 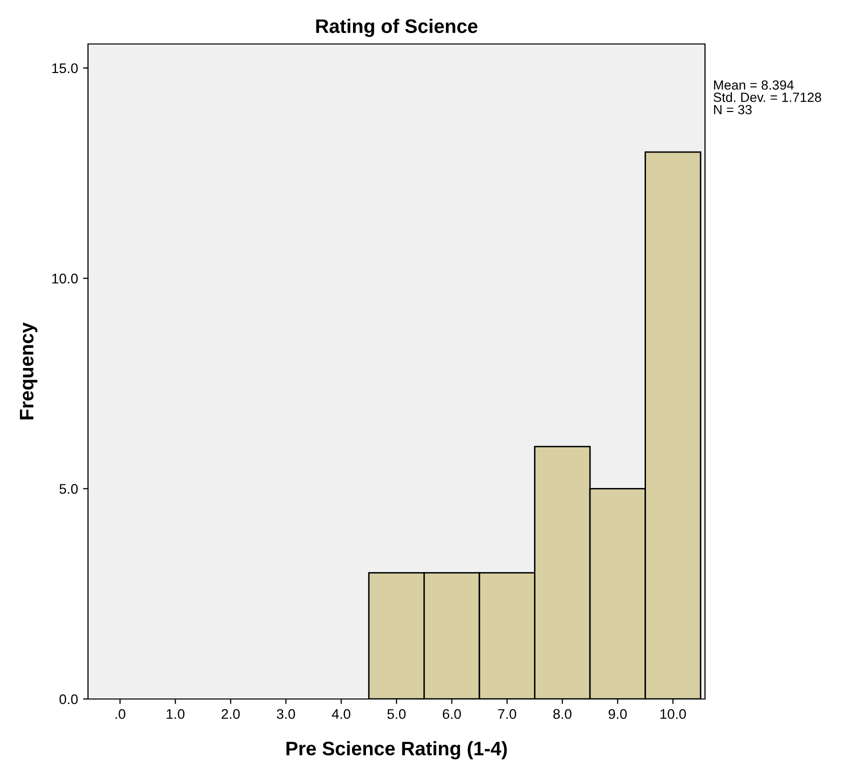 I want to click on y-tick-label: 10.0, so click(x=65, y=279).